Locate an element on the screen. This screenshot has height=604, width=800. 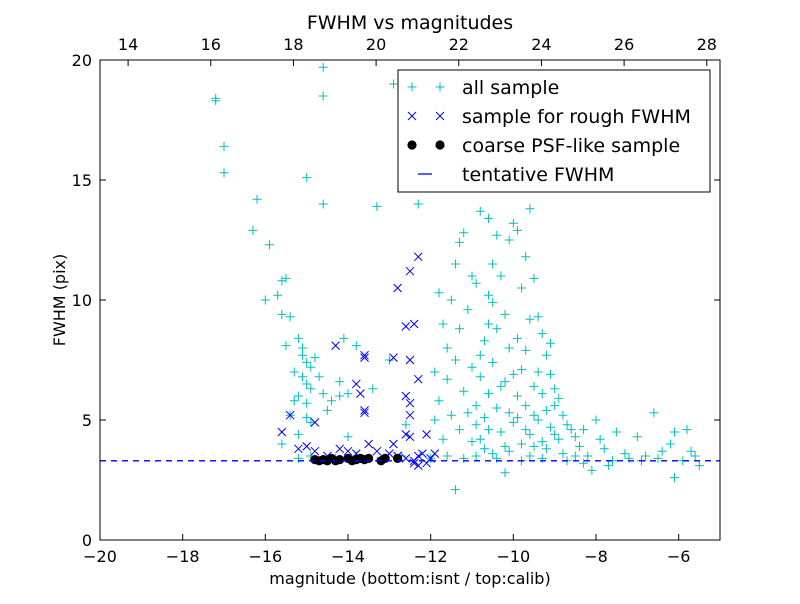
legend-label: coarse PSF-like sample is located at coordinates (571, 146).